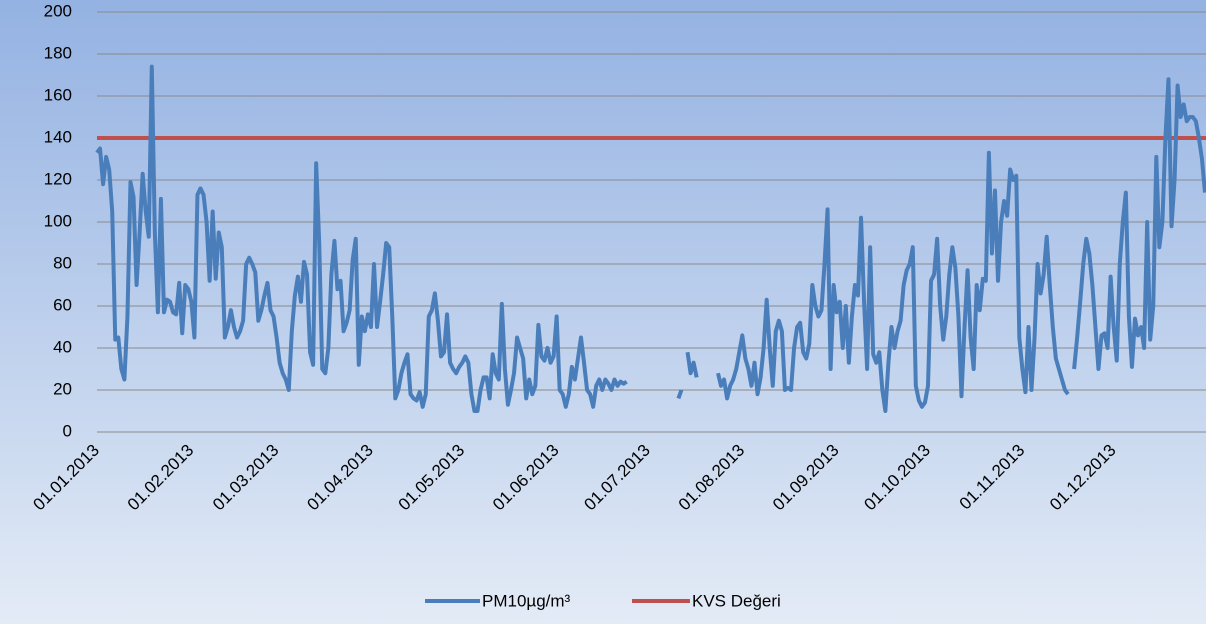 The width and height of the screenshot is (1206, 624). Describe the element at coordinates (58, 136) in the screenshot. I see `y-tick-label: 140` at that location.